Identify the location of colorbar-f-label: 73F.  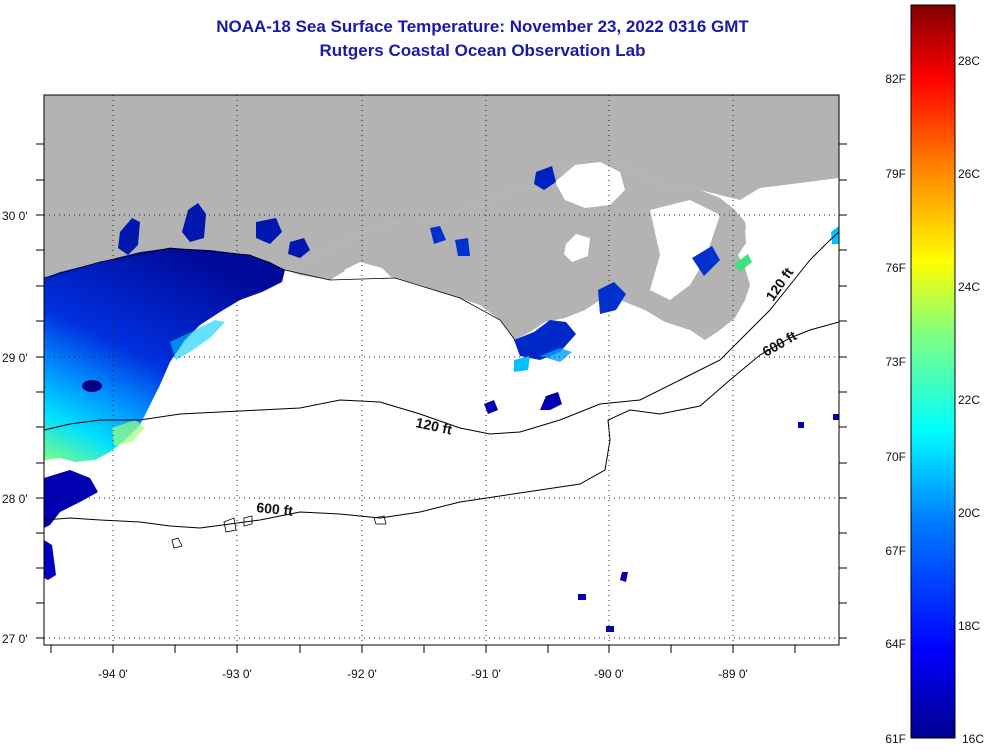
(895, 362).